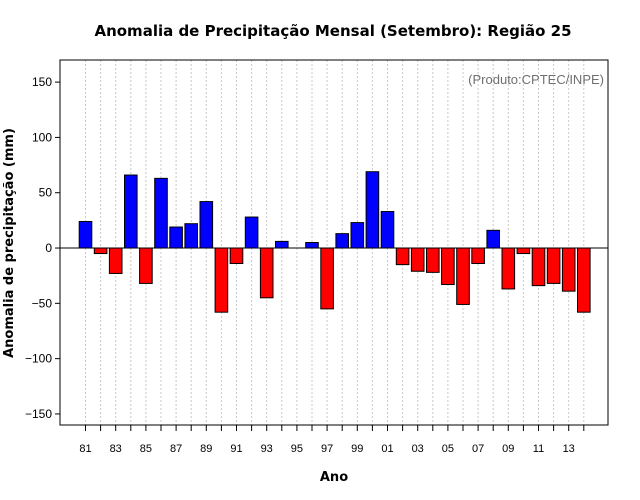 The height and width of the screenshot is (500, 640). I want to click on x-tick-label: 95, so click(297, 449).